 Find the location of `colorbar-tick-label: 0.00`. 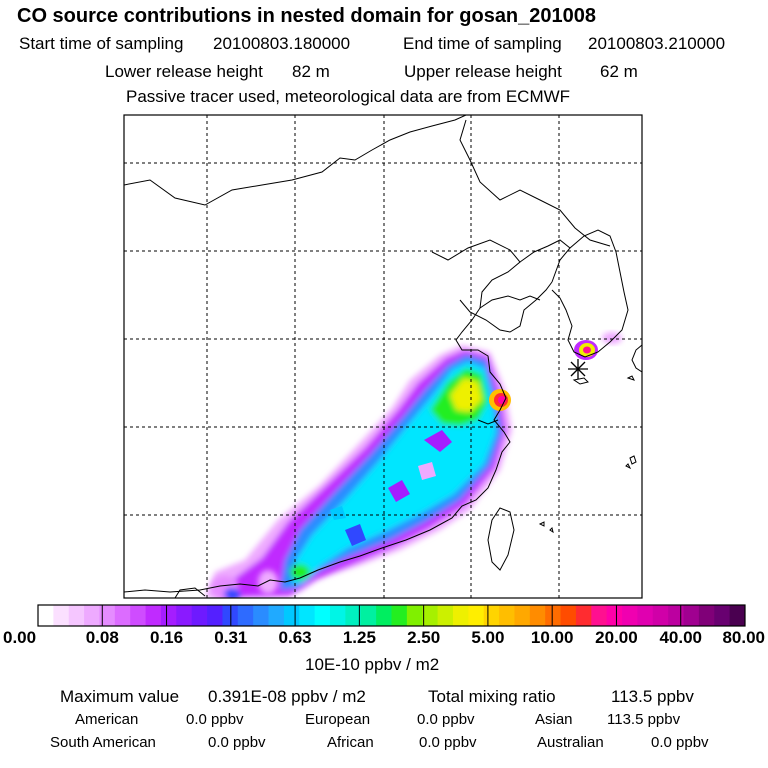

colorbar-tick-label: 0.00 is located at coordinates (20, 637).